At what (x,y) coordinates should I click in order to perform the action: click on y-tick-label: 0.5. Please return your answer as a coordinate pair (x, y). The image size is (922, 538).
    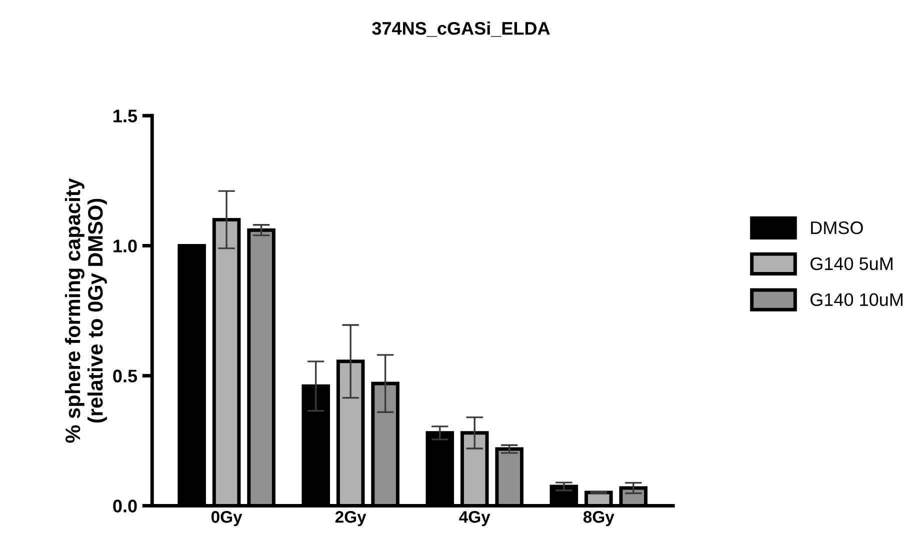
    Looking at the image, I should click on (125, 376).